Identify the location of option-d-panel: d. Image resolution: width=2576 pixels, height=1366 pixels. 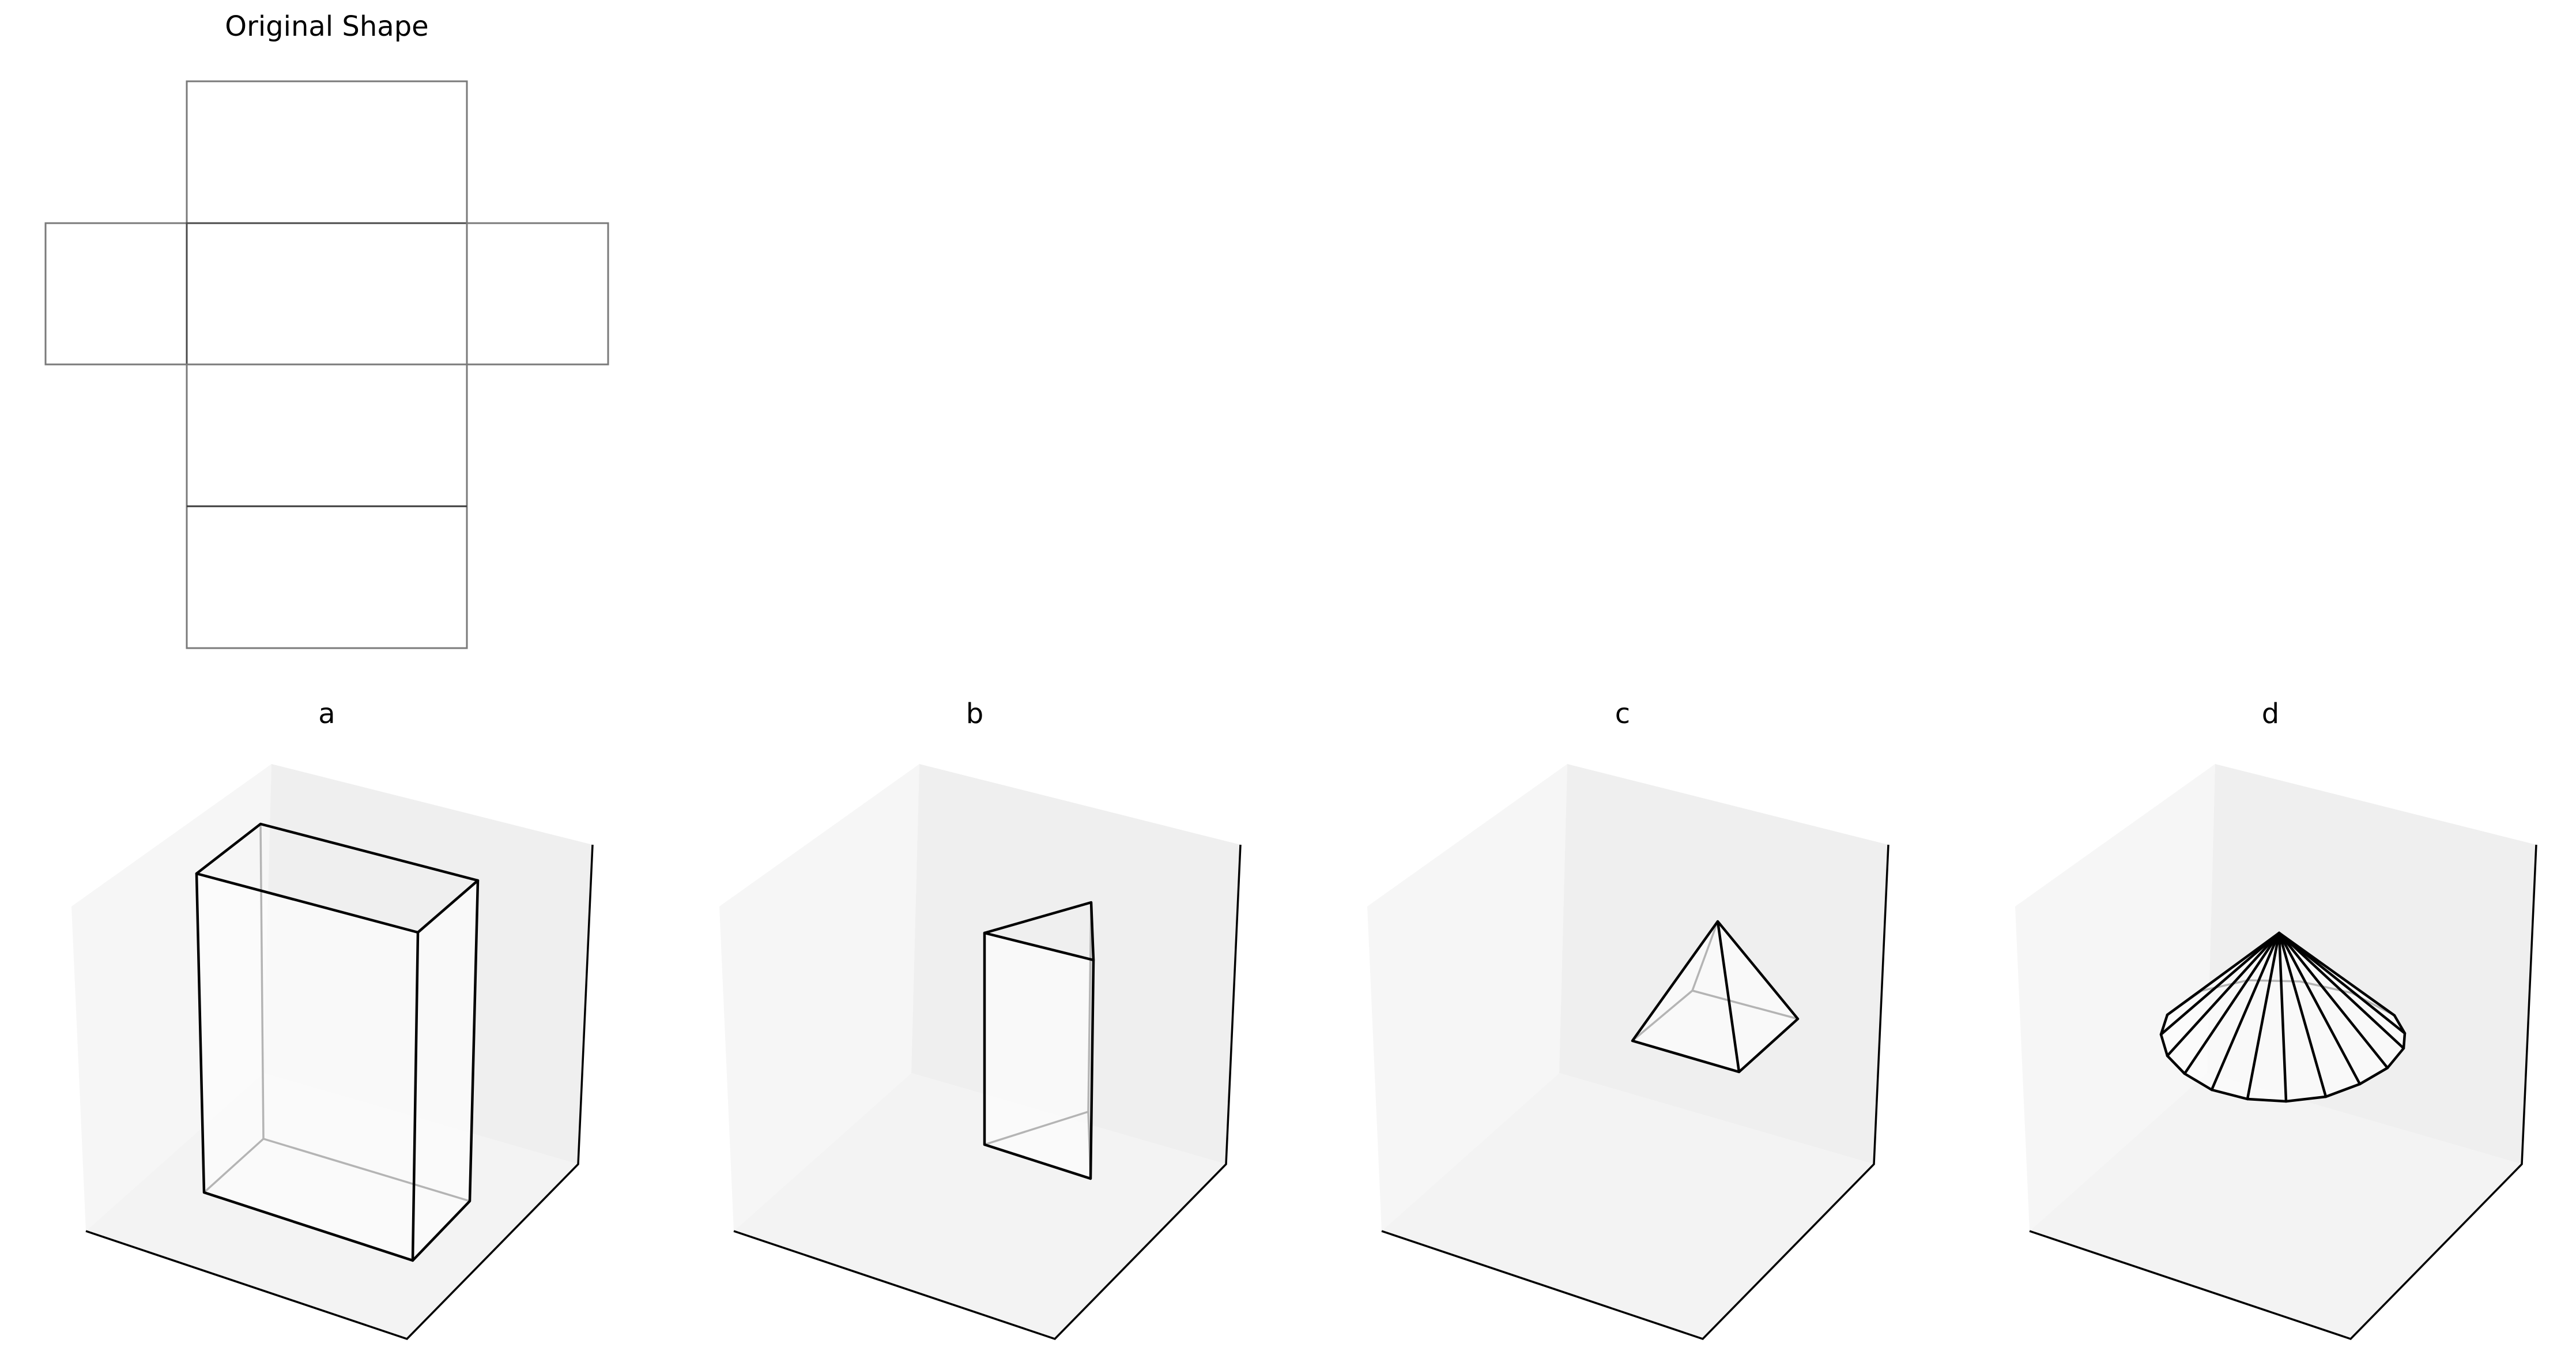
(2276, 1020).